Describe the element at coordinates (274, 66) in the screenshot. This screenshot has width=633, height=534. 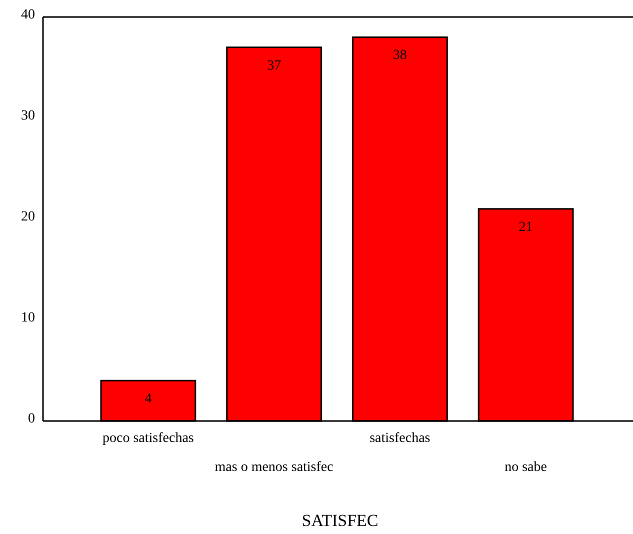
I see `data-label: 37` at that location.